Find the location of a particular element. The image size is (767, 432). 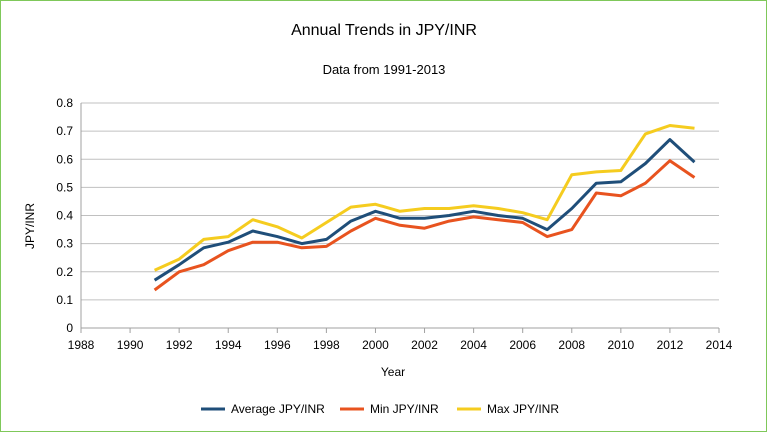

x-tick-label: 1992 is located at coordinates (179, 345).